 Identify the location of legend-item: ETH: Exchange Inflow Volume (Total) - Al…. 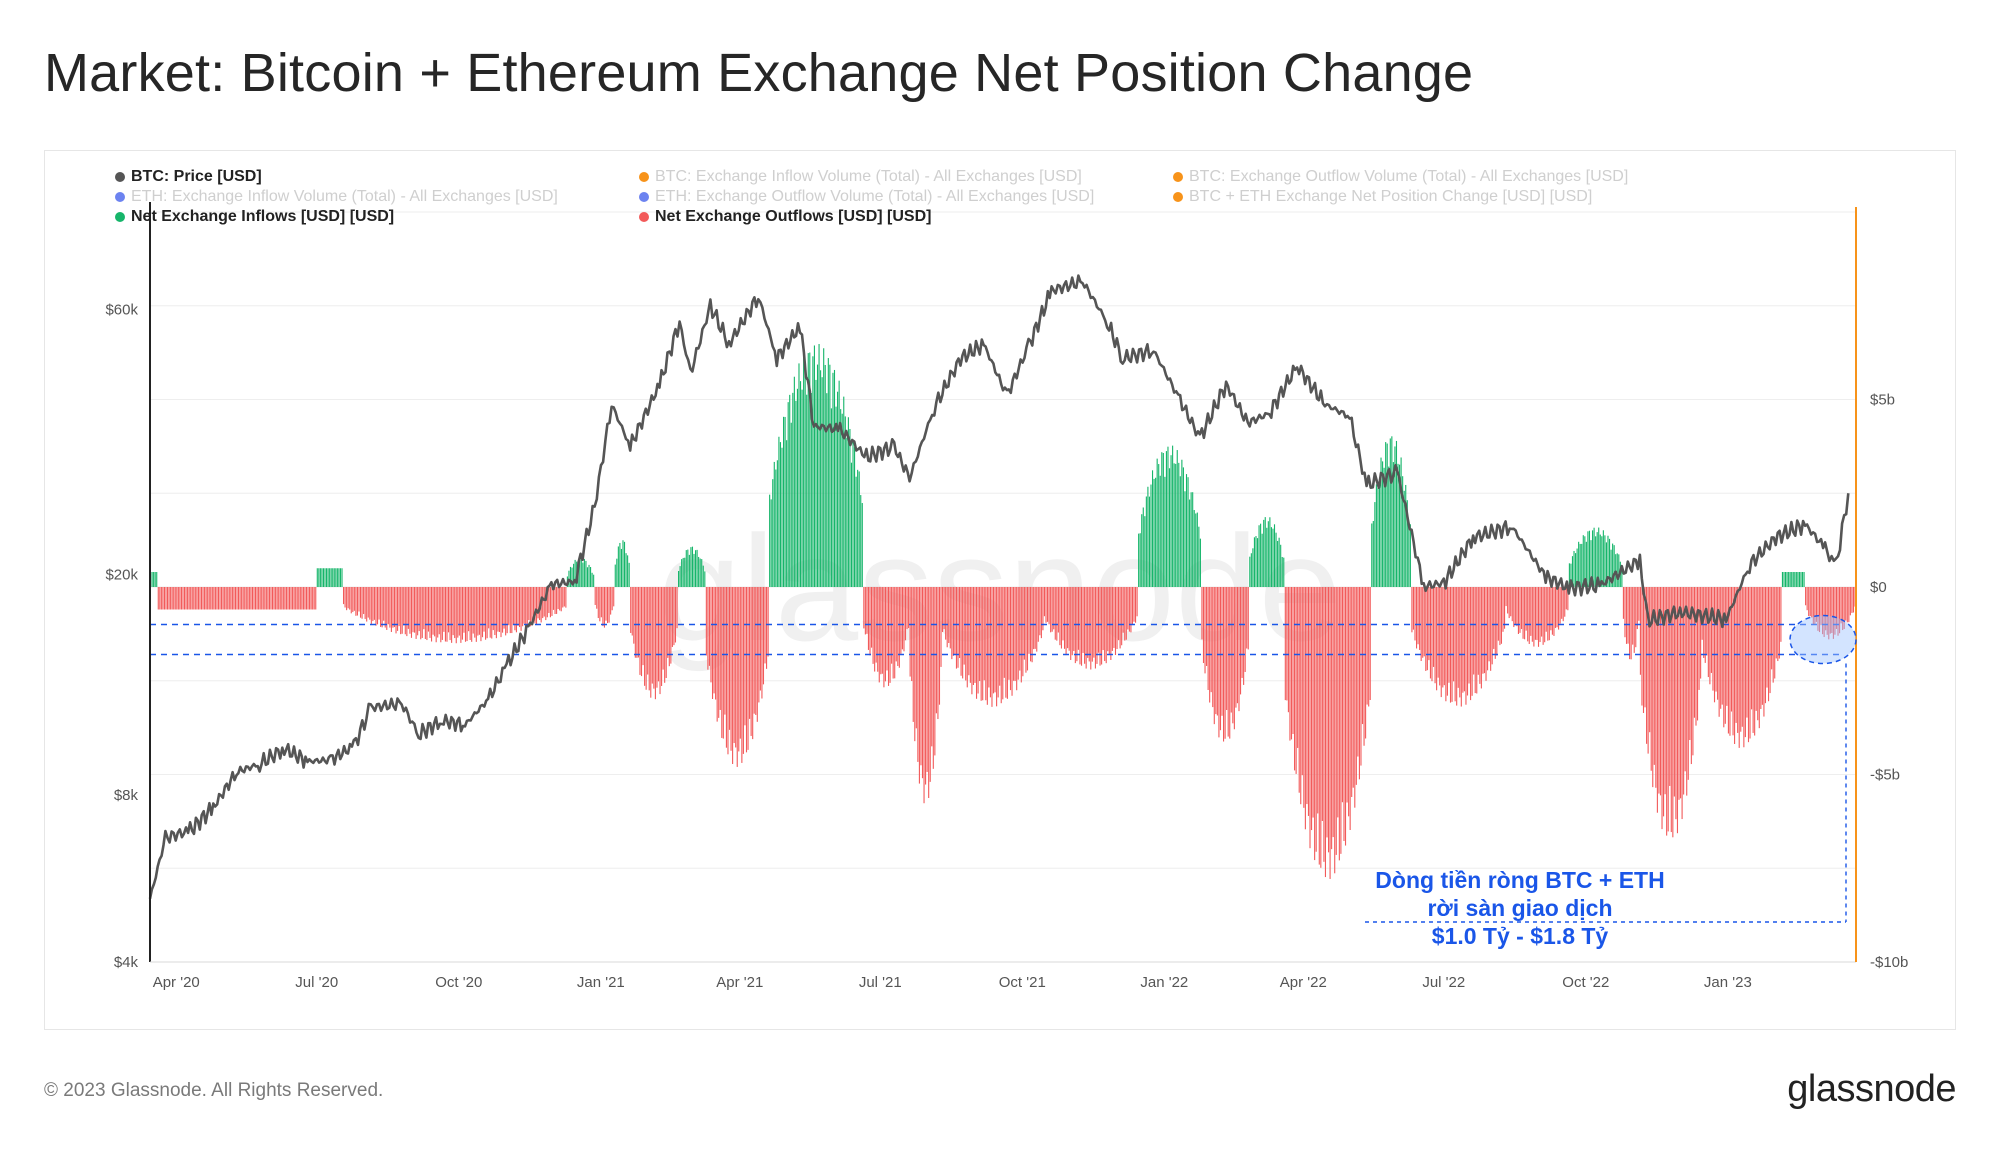
(336, 197).